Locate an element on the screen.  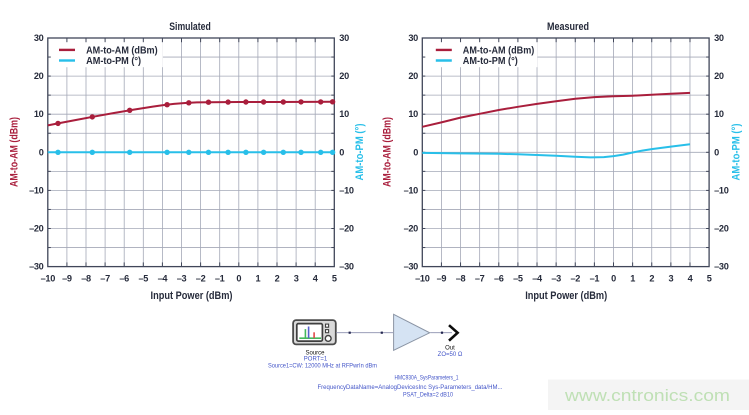
svg-text: HMC930A_SysParameters_1 is located at coordinates (427, 379).